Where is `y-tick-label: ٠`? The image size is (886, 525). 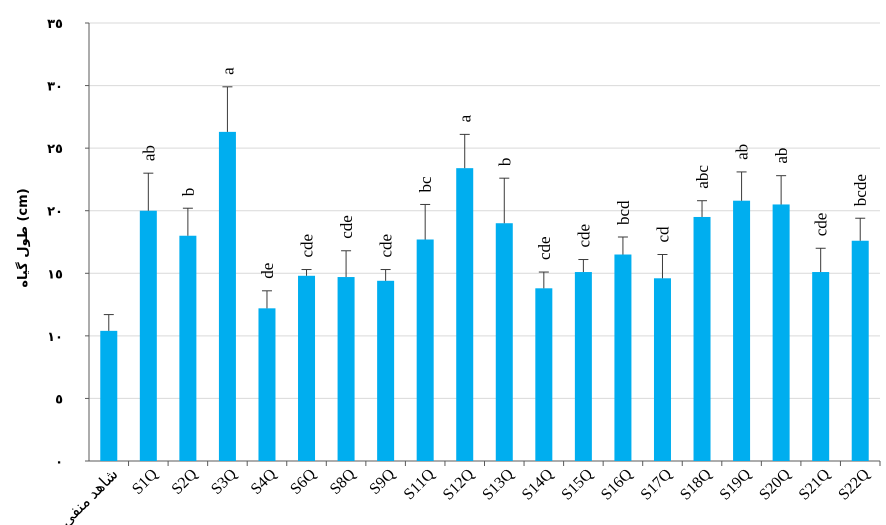 y-tick-label: ٠ is located at coordinates (59, 462).